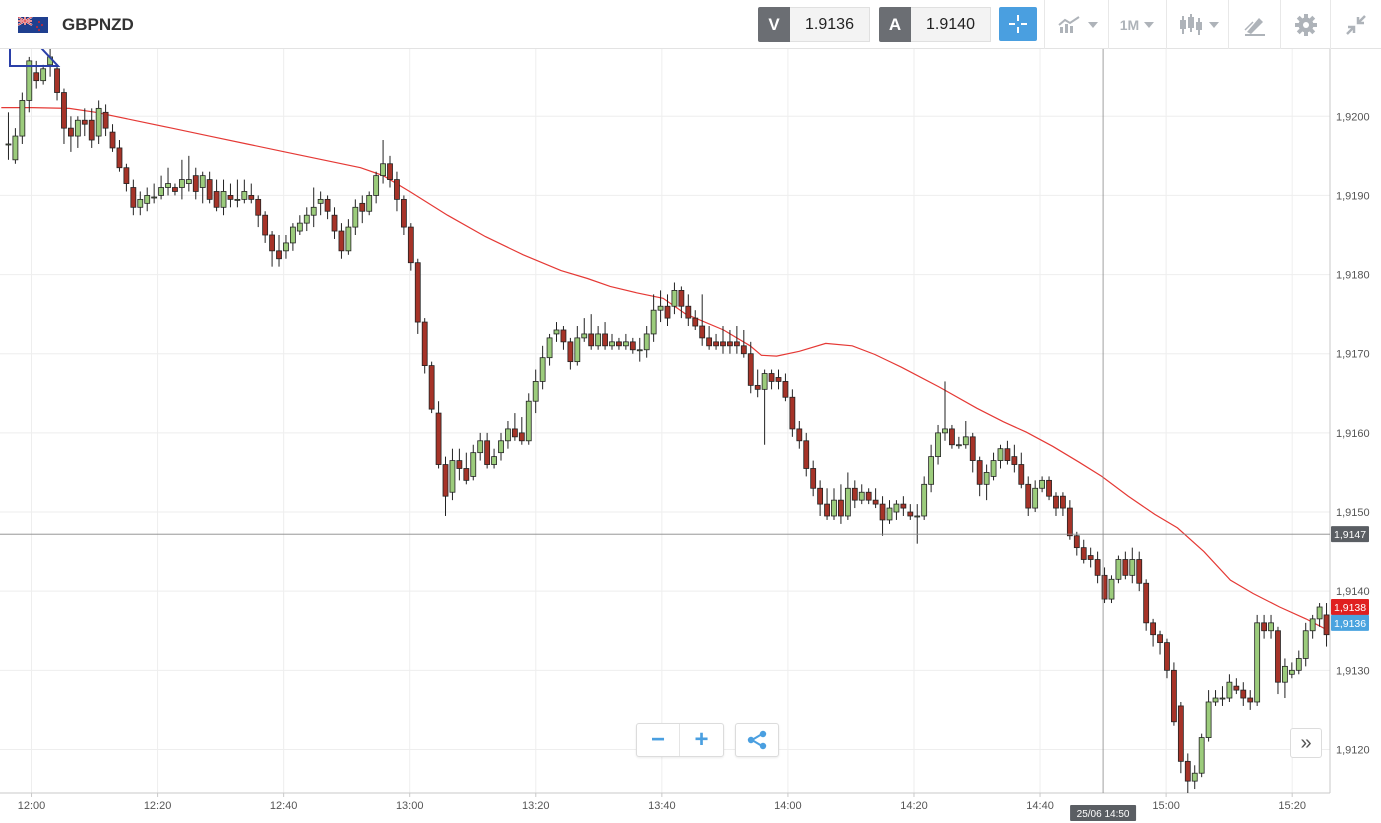  Describe the element at coordinates (659, 740) in the screenshot. I see `zoom-out-button: −` at that location.